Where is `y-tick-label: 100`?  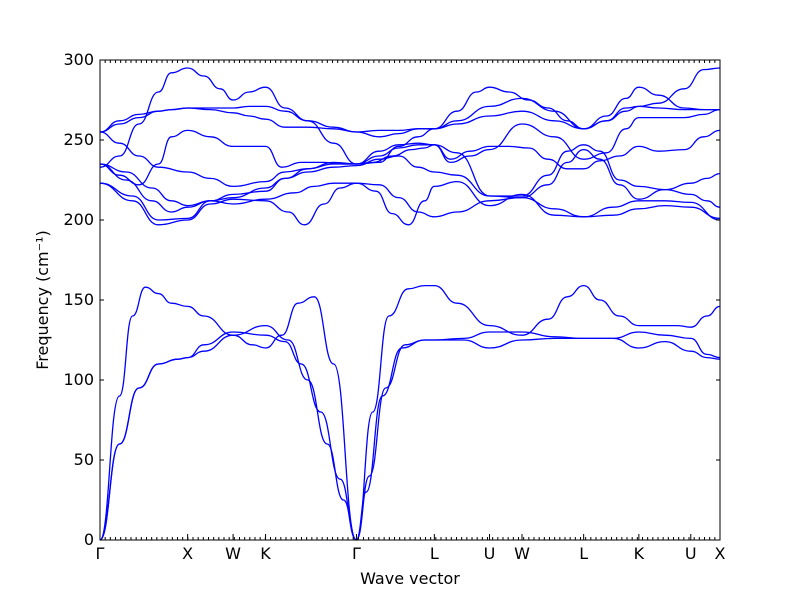
y-tick-label: 100 is located at coordinates (78, 379).